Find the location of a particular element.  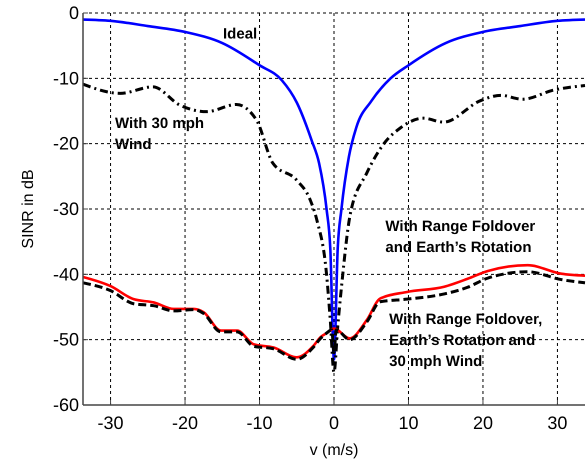

series-label: With 30 mph Wind is located at coordinates (159, 133).